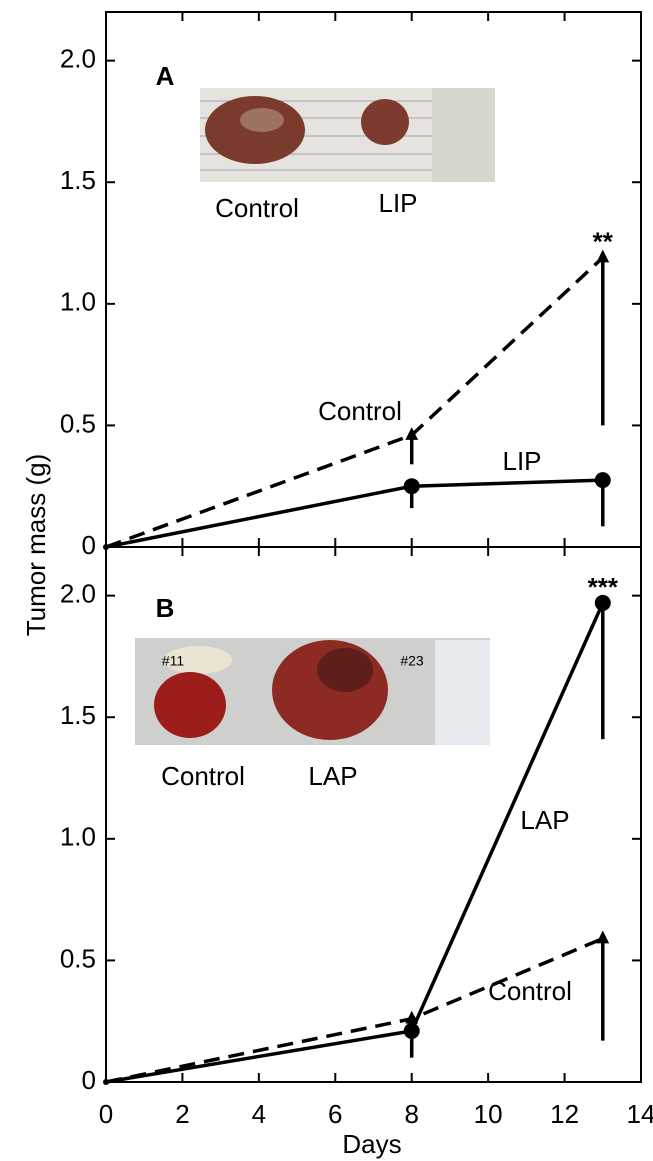 The width and height of the screenshot is (653, 1161). What do you see at coordinates (564, 1114) in the screenshot?
I see `x-tick-label: 12` at bounding box center [564, 1114].